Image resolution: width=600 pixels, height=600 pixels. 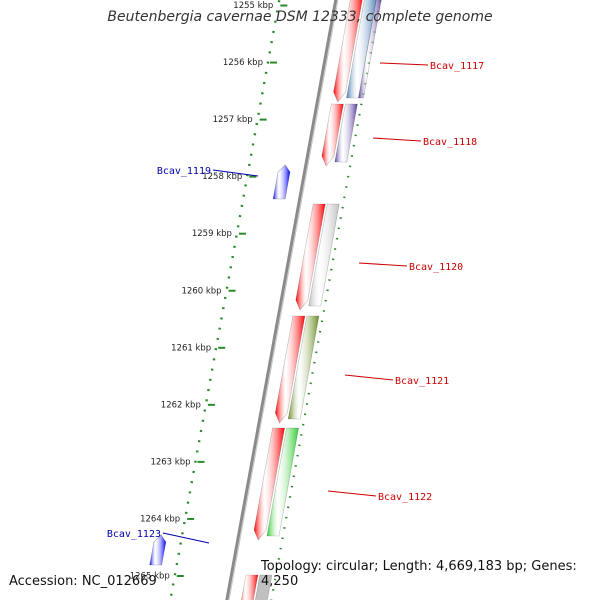 I want to click on tick-label: 1262 kbp, so click(x=181, y=405).